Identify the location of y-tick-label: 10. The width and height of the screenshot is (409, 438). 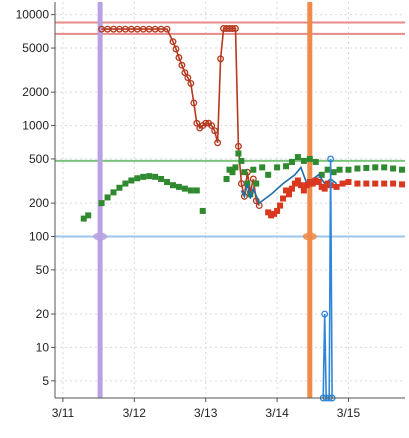
(43, 347).